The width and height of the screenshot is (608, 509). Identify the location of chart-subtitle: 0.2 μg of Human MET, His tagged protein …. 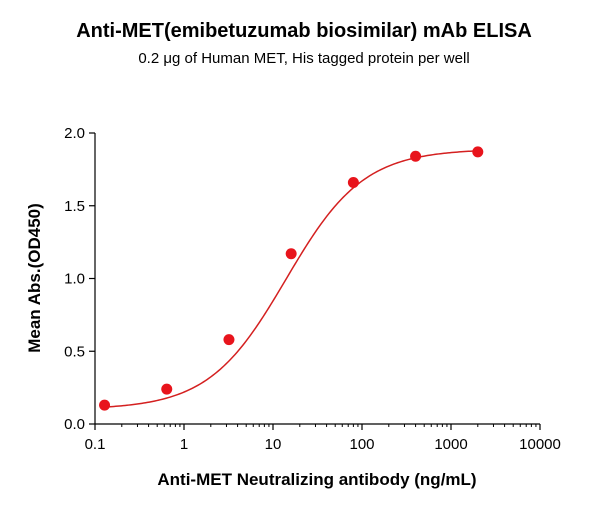
(304, 58).